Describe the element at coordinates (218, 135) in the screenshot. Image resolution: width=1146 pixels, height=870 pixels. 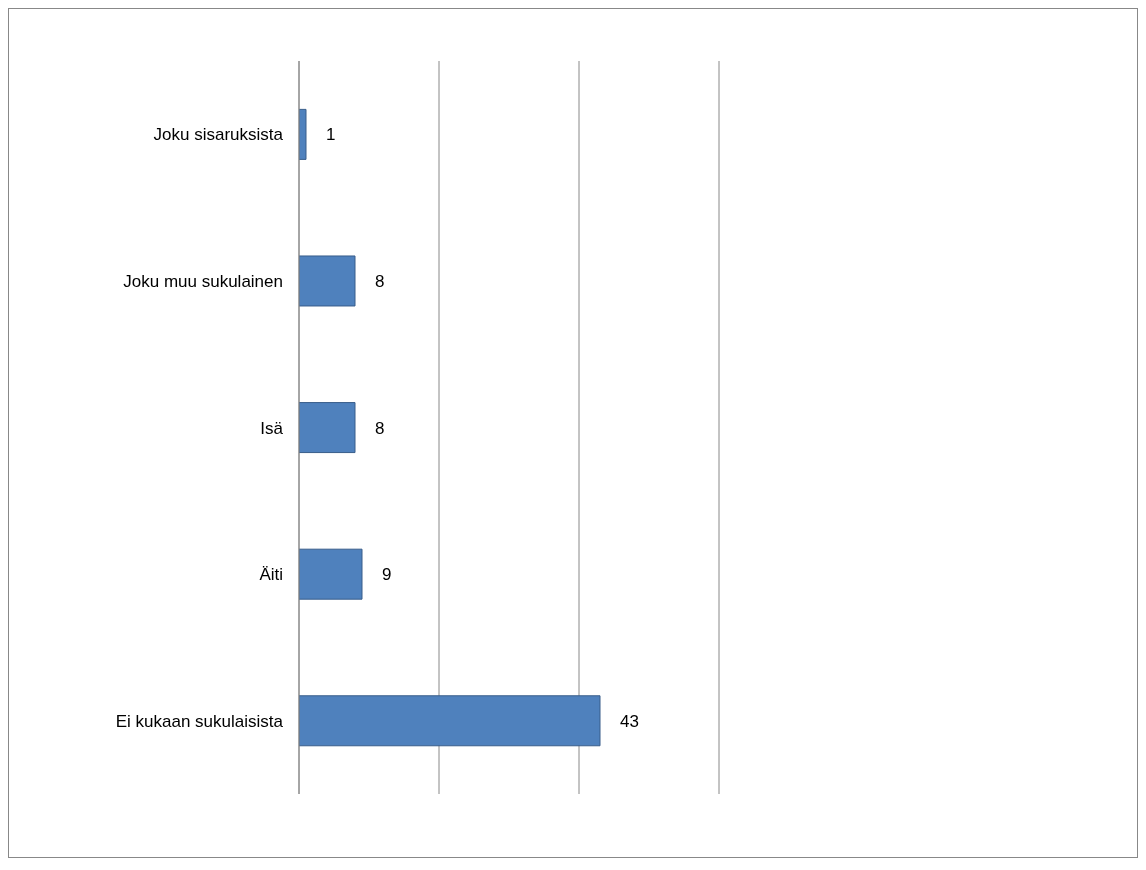
I see `y-tick-label: Joku sisaruksista` at that location.